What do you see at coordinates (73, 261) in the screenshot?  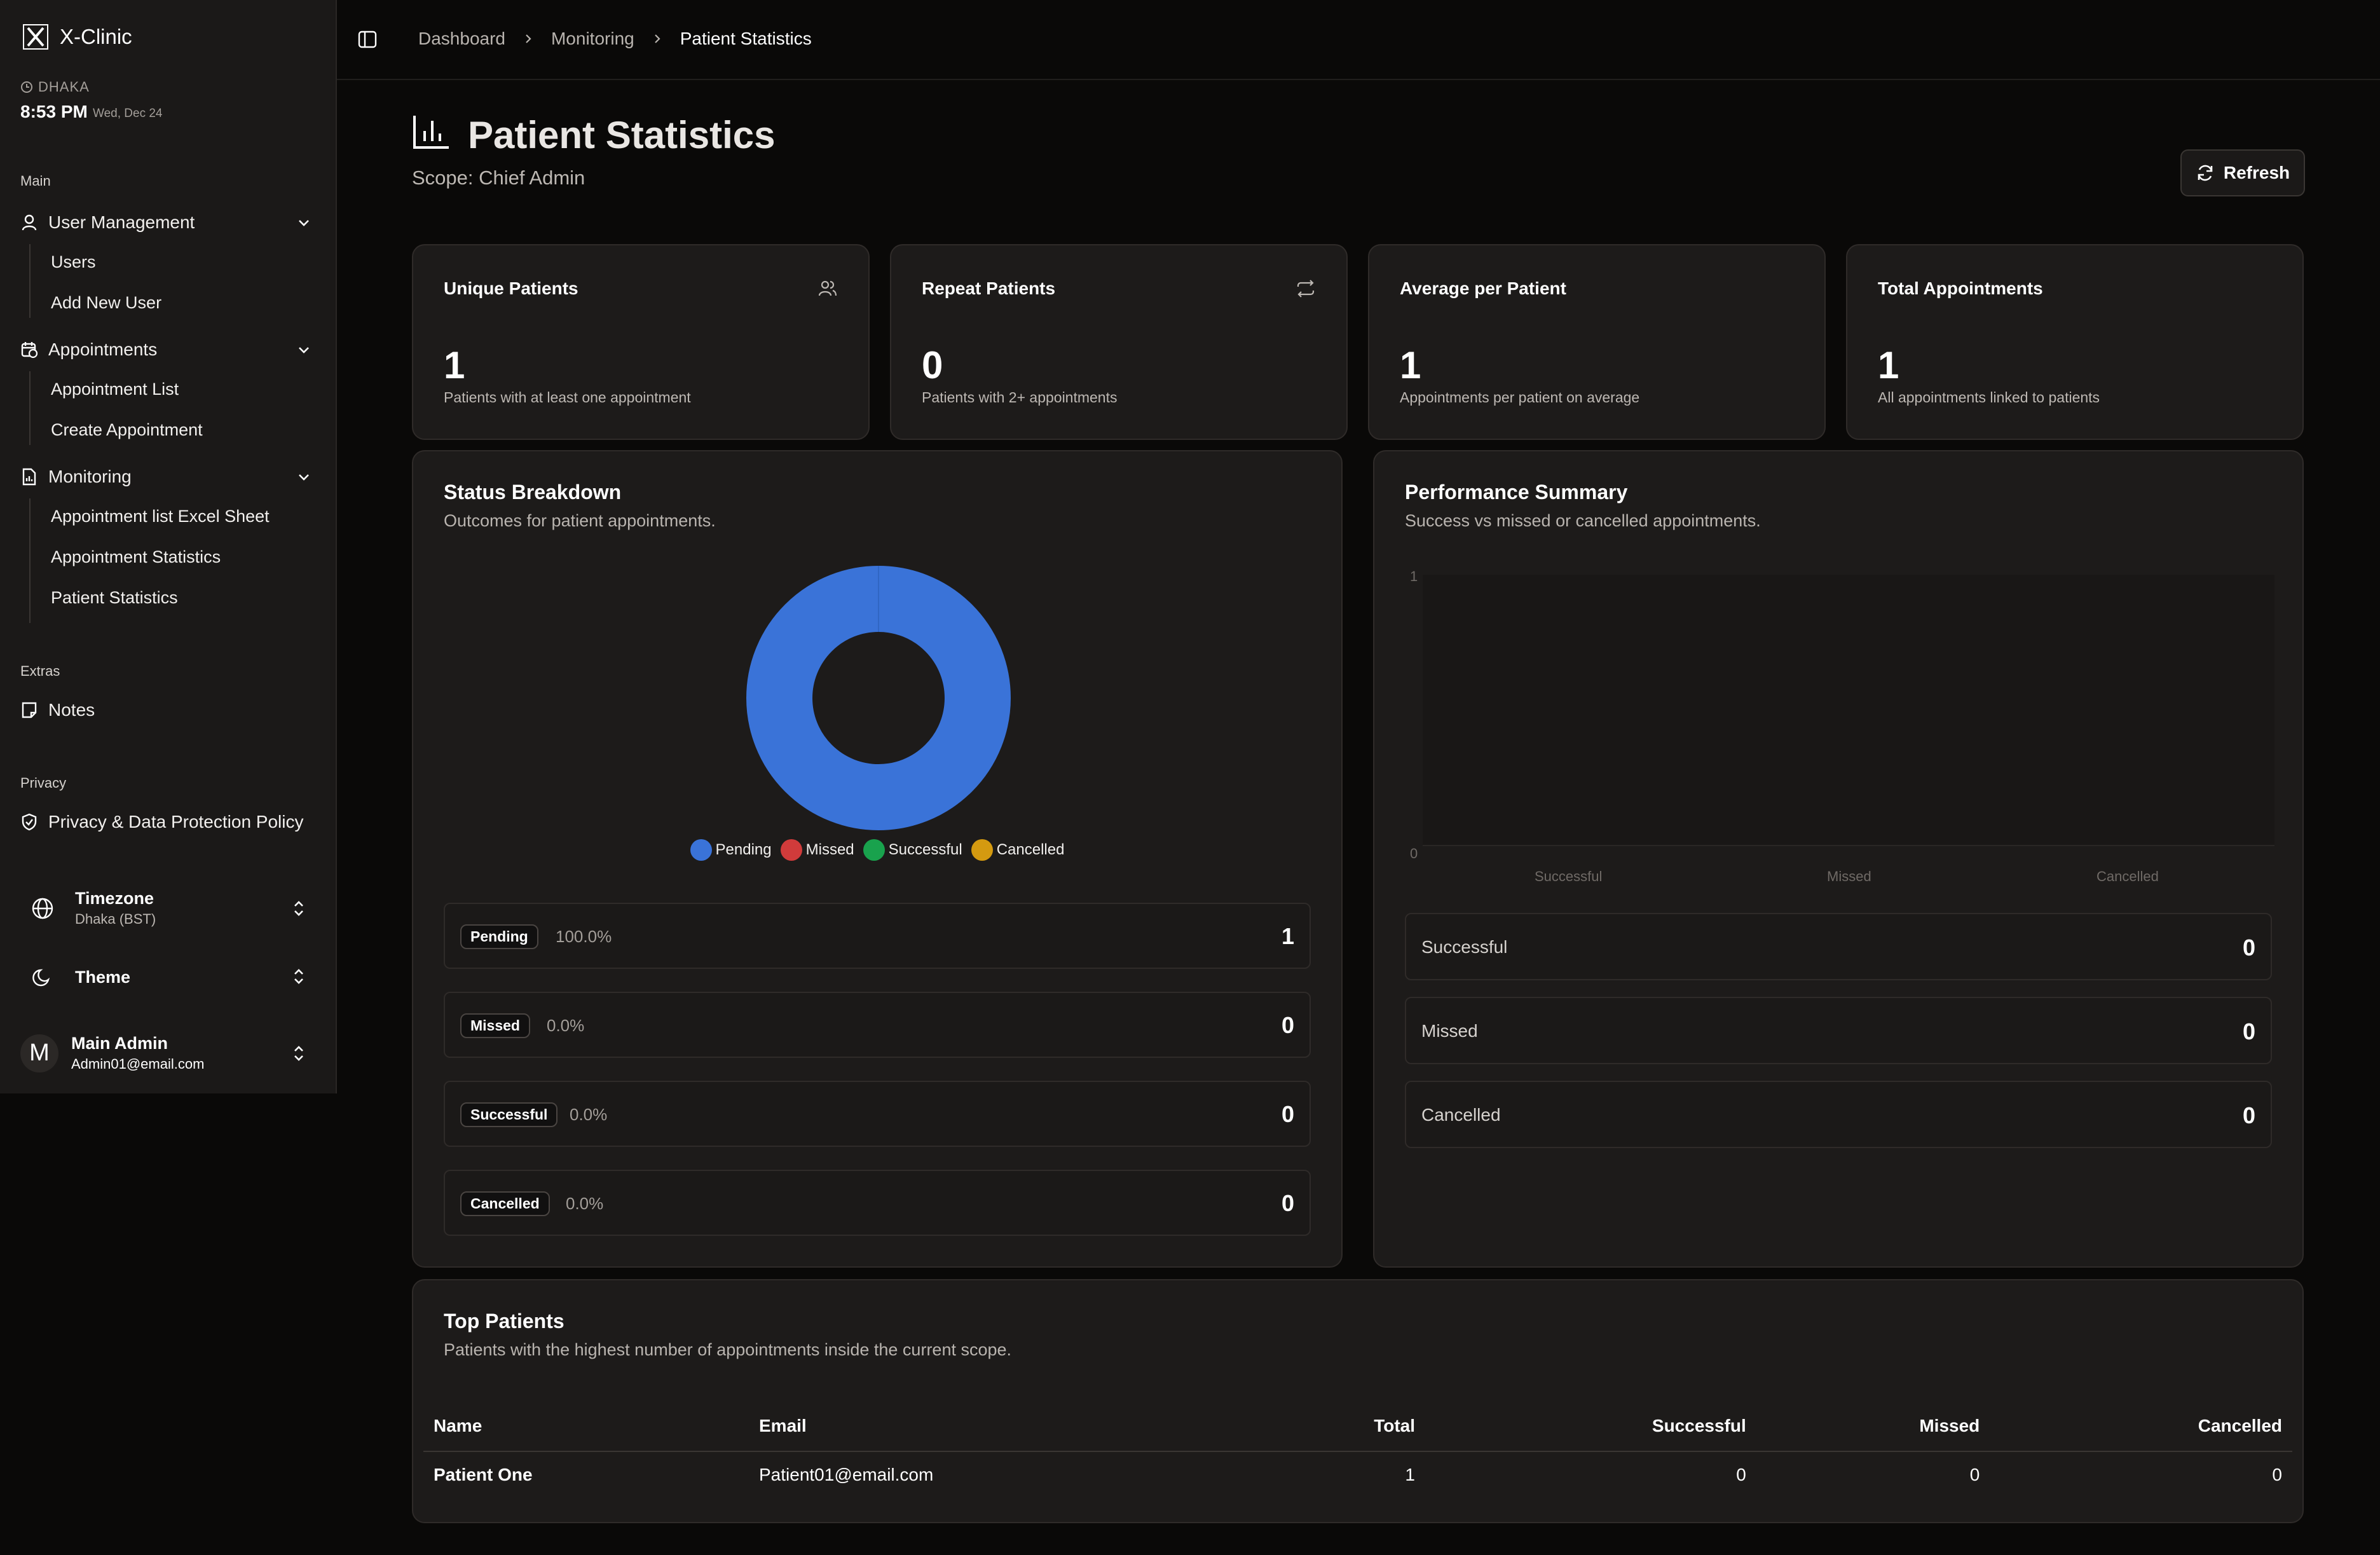 I see `sidebar-item-users: Users` at bounding box center [73, 261].